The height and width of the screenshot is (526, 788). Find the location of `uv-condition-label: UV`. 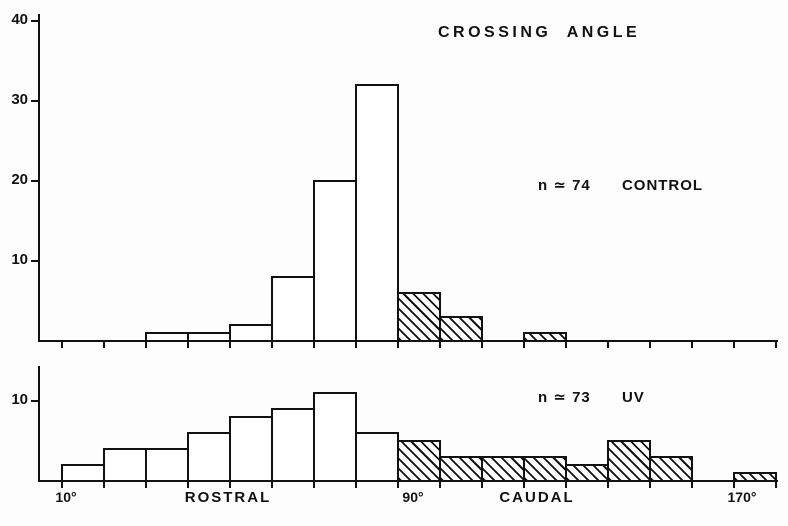

uv-condition-label: UV is located at coordinates (633, 397).